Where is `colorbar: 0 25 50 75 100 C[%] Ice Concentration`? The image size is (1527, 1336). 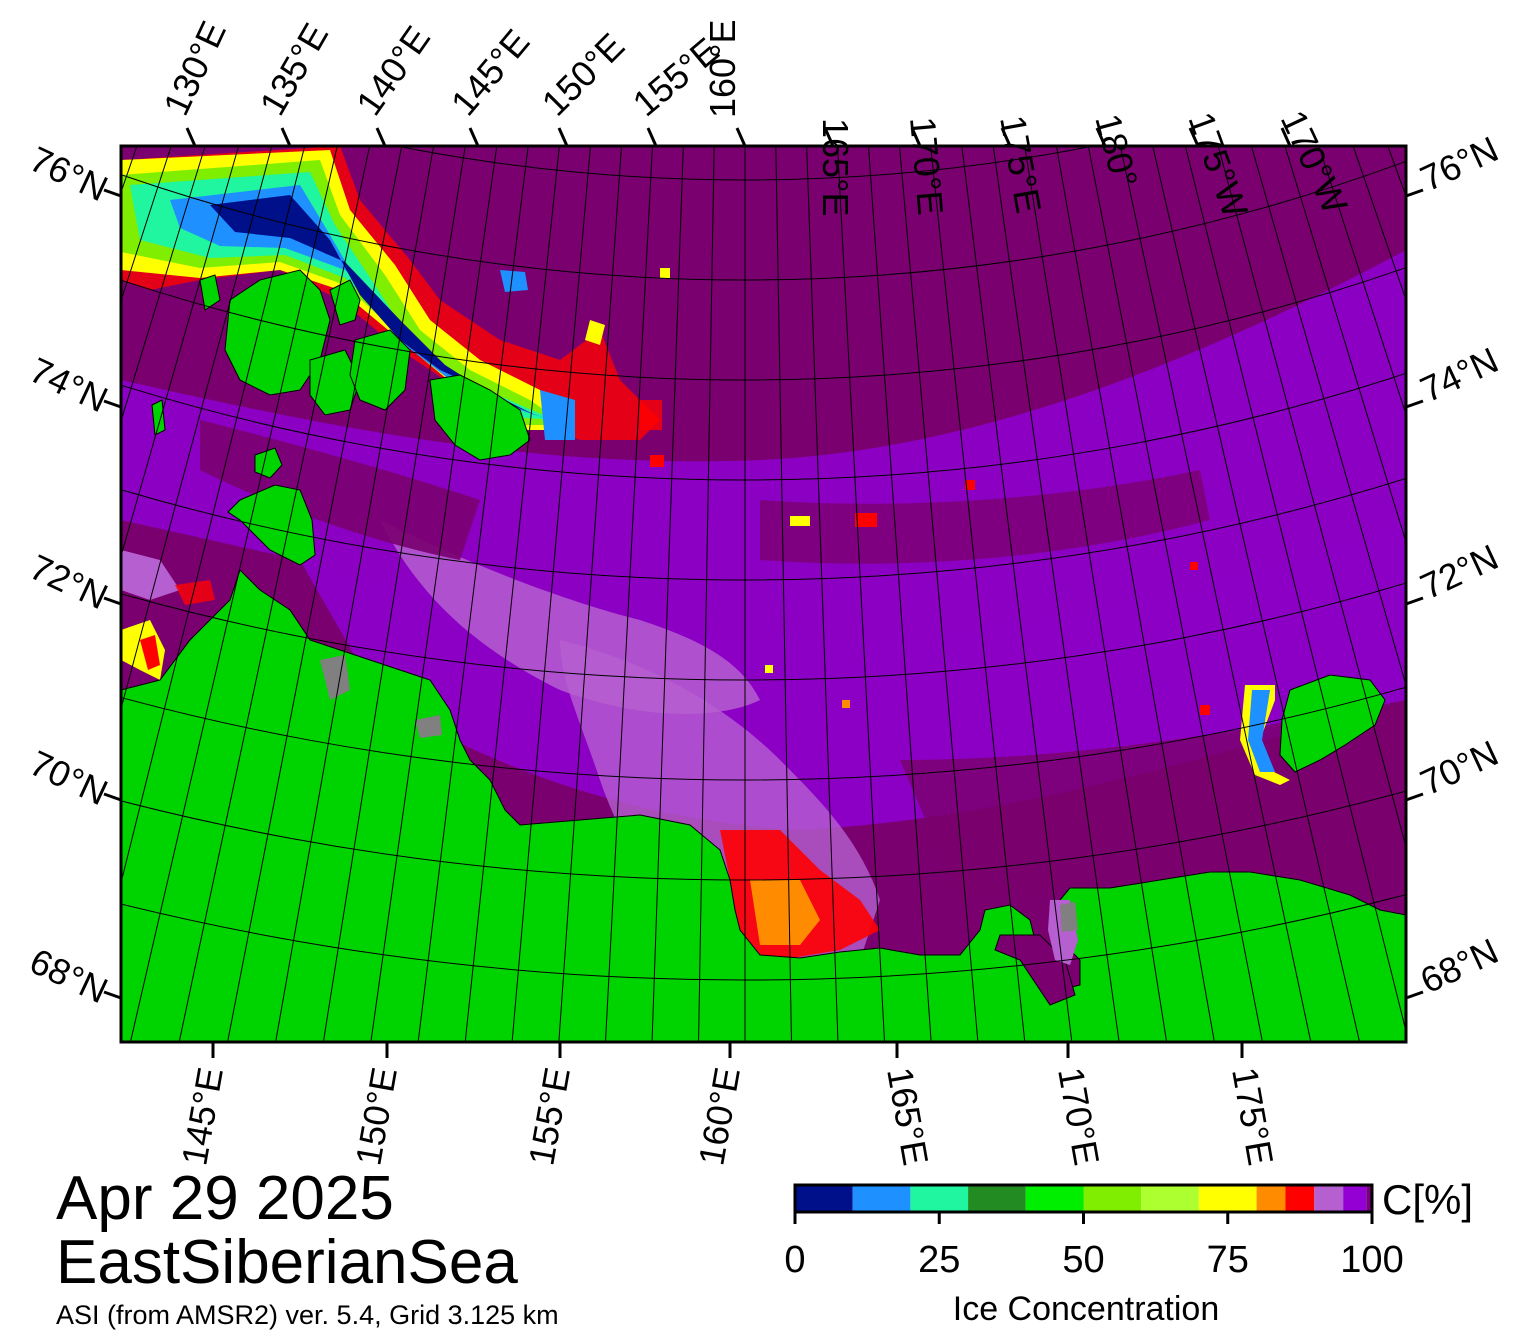 colorbar: 0 25 50 75 100 C[%] Ice Concentration is located at coordinates (1128, 1252).